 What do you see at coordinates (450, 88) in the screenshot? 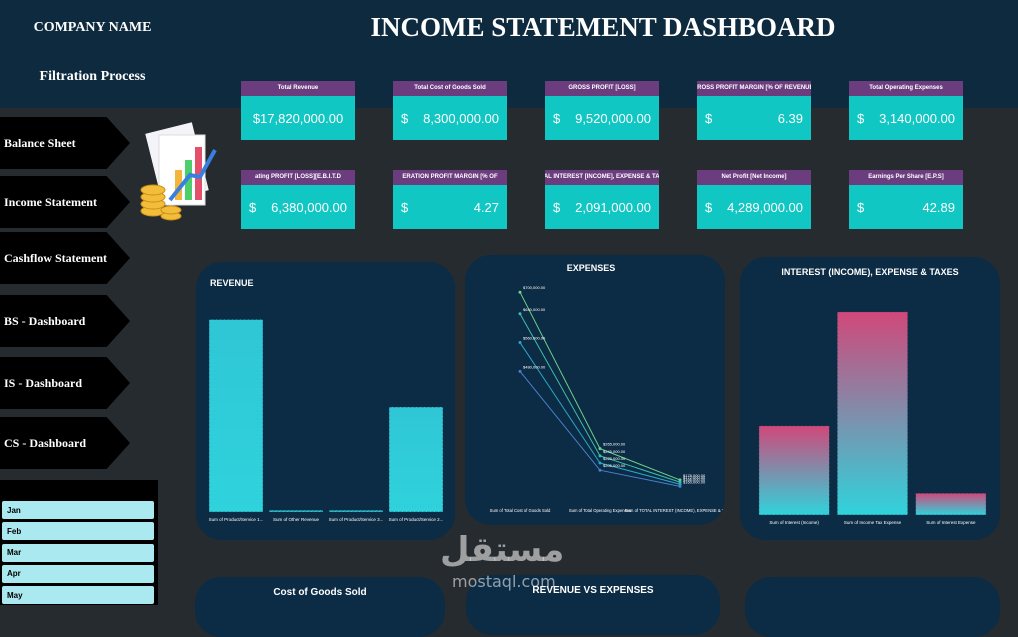
I see `kpi-title: Total Cost of Goods Sold` at bounding box center [450, 88].